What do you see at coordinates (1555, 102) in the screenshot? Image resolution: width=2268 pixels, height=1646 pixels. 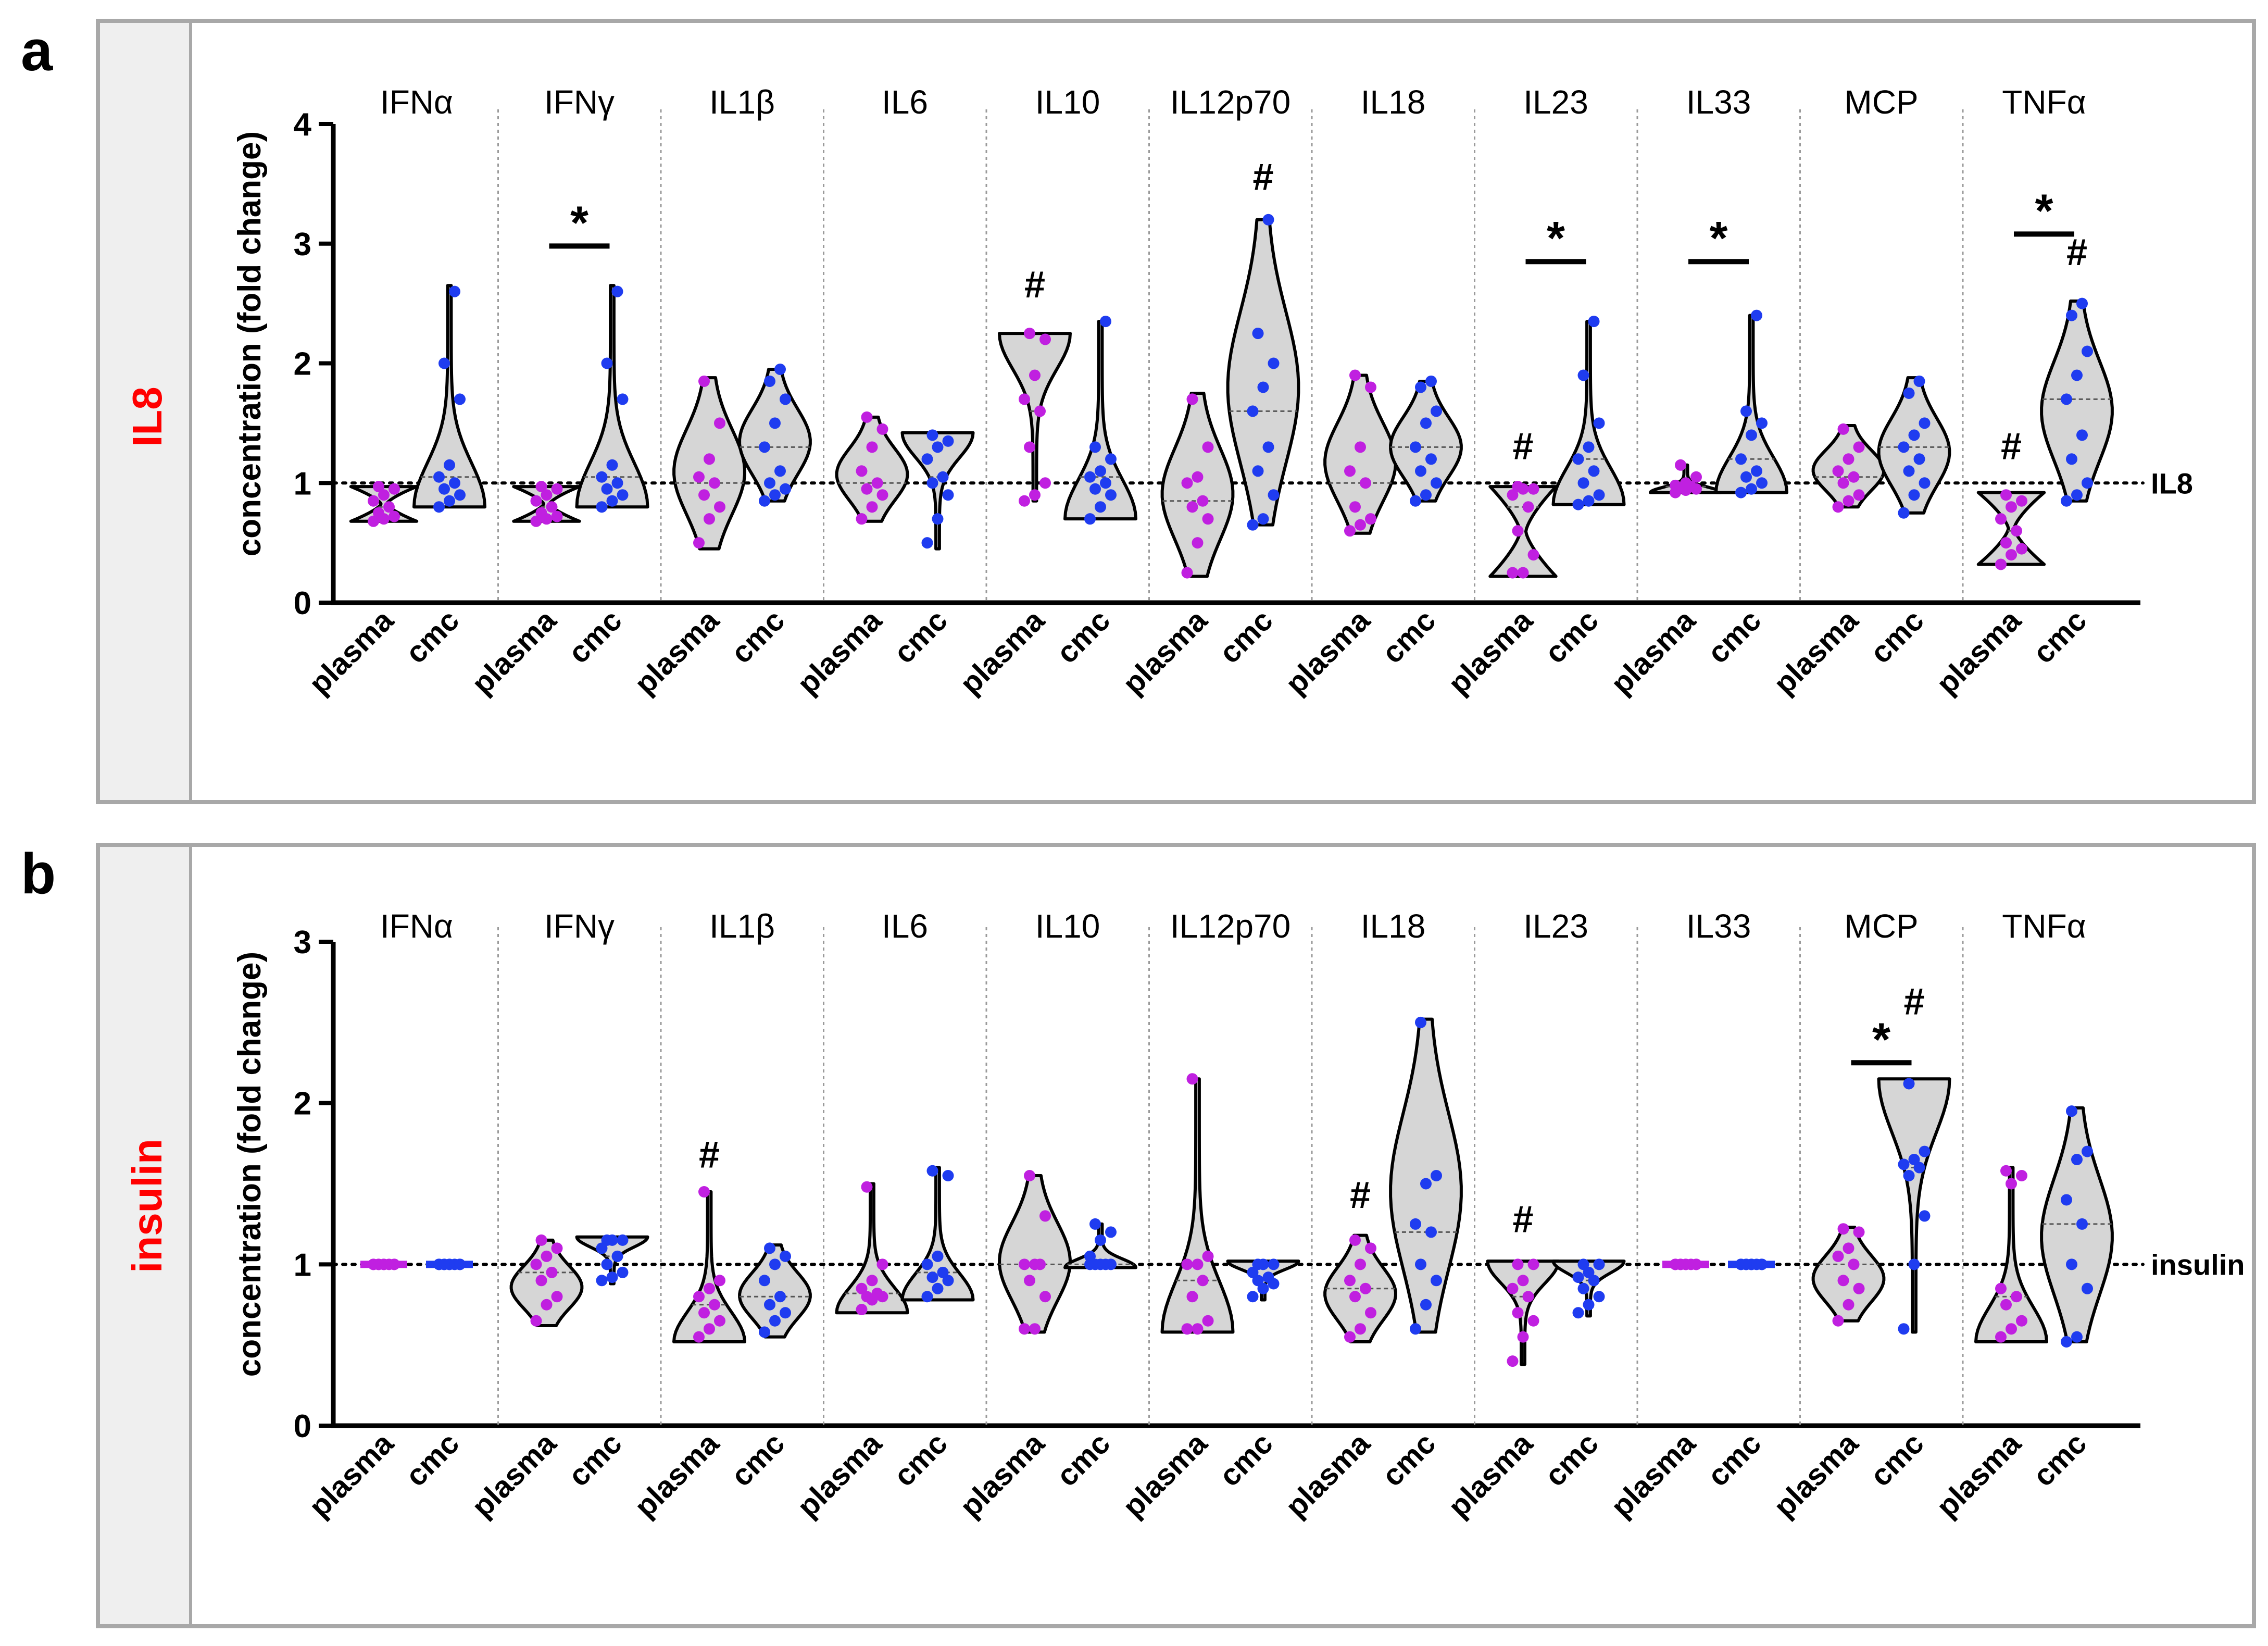 I see `panel-a-il23-category-label: IL23` at bounding box center [1555, 102].